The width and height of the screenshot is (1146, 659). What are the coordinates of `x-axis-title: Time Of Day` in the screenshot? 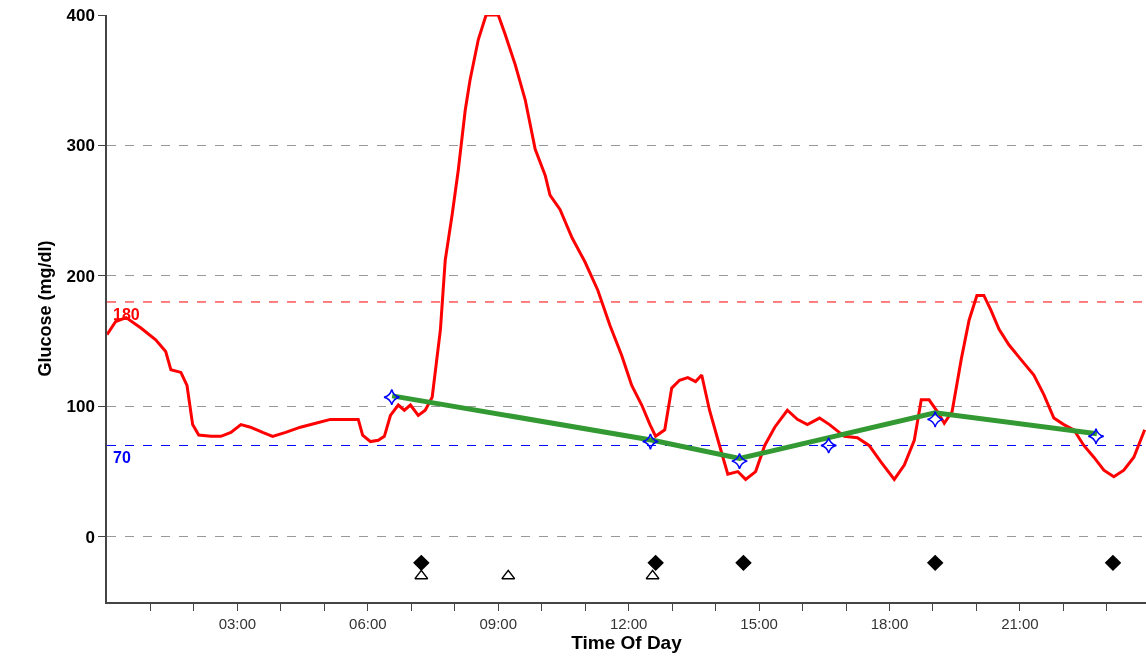 It's located at (627, 642).